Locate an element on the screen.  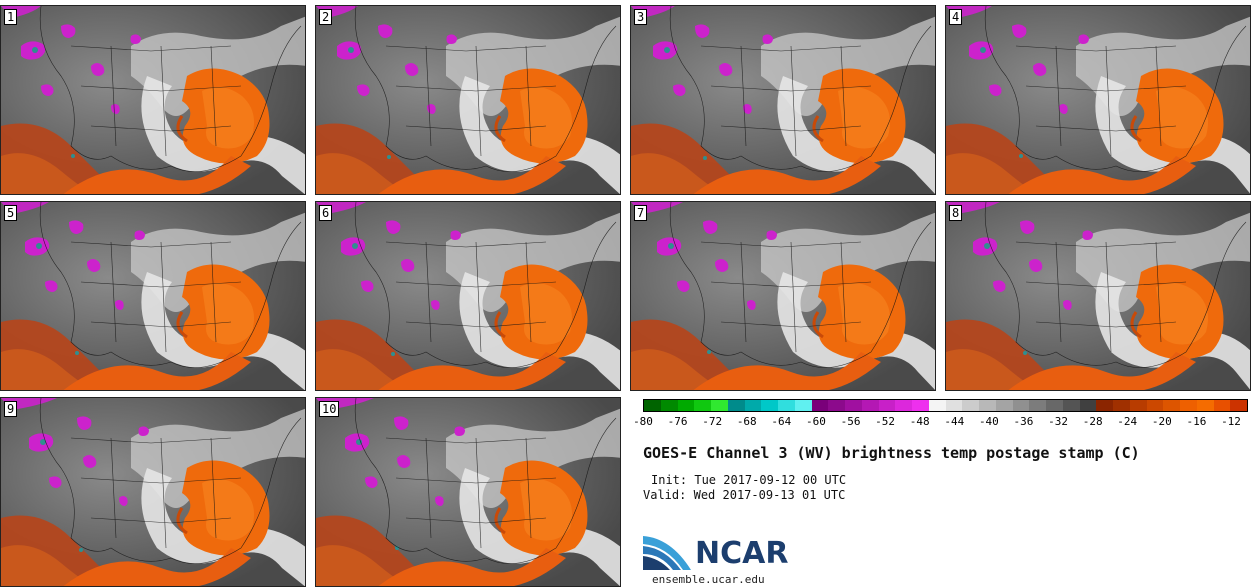
colorbar-tick-label: -72 is located at coordinates (712, 421).